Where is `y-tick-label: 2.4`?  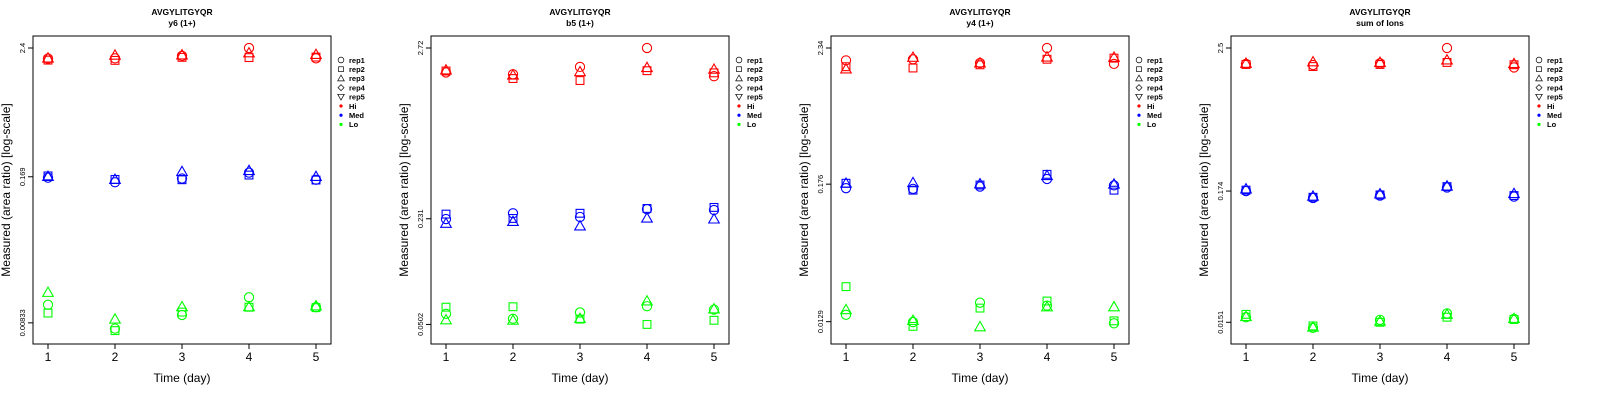 y-tick-label: 2.4 is located at coordinates (22, 48).